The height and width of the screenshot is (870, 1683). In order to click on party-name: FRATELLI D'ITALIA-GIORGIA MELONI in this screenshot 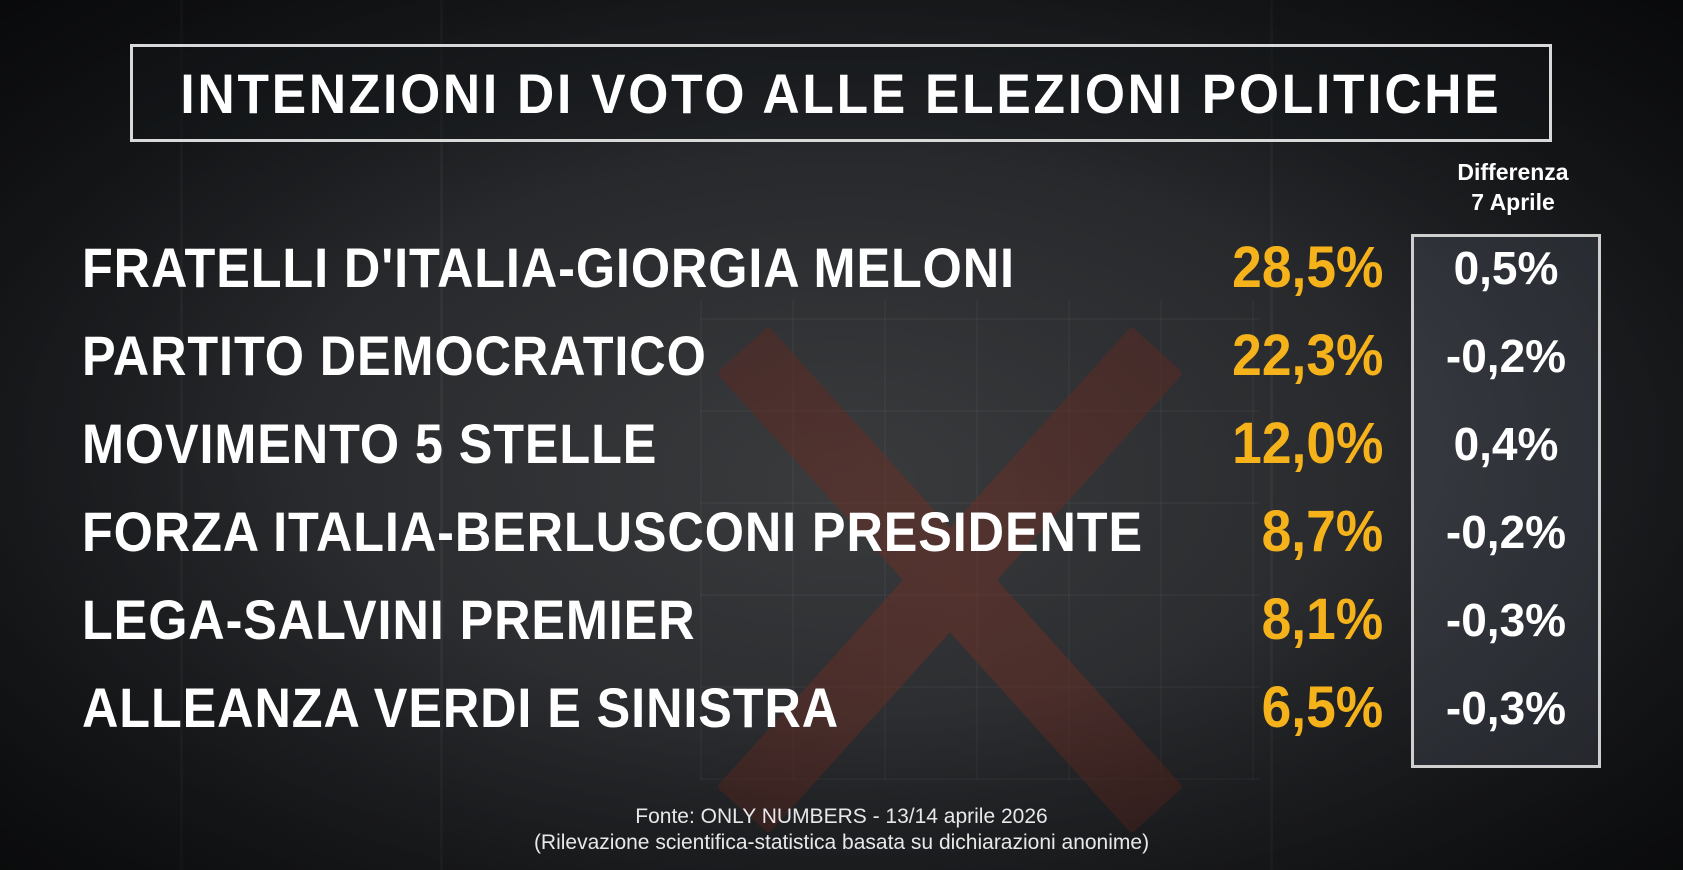, I will do `click(548, 267)`.